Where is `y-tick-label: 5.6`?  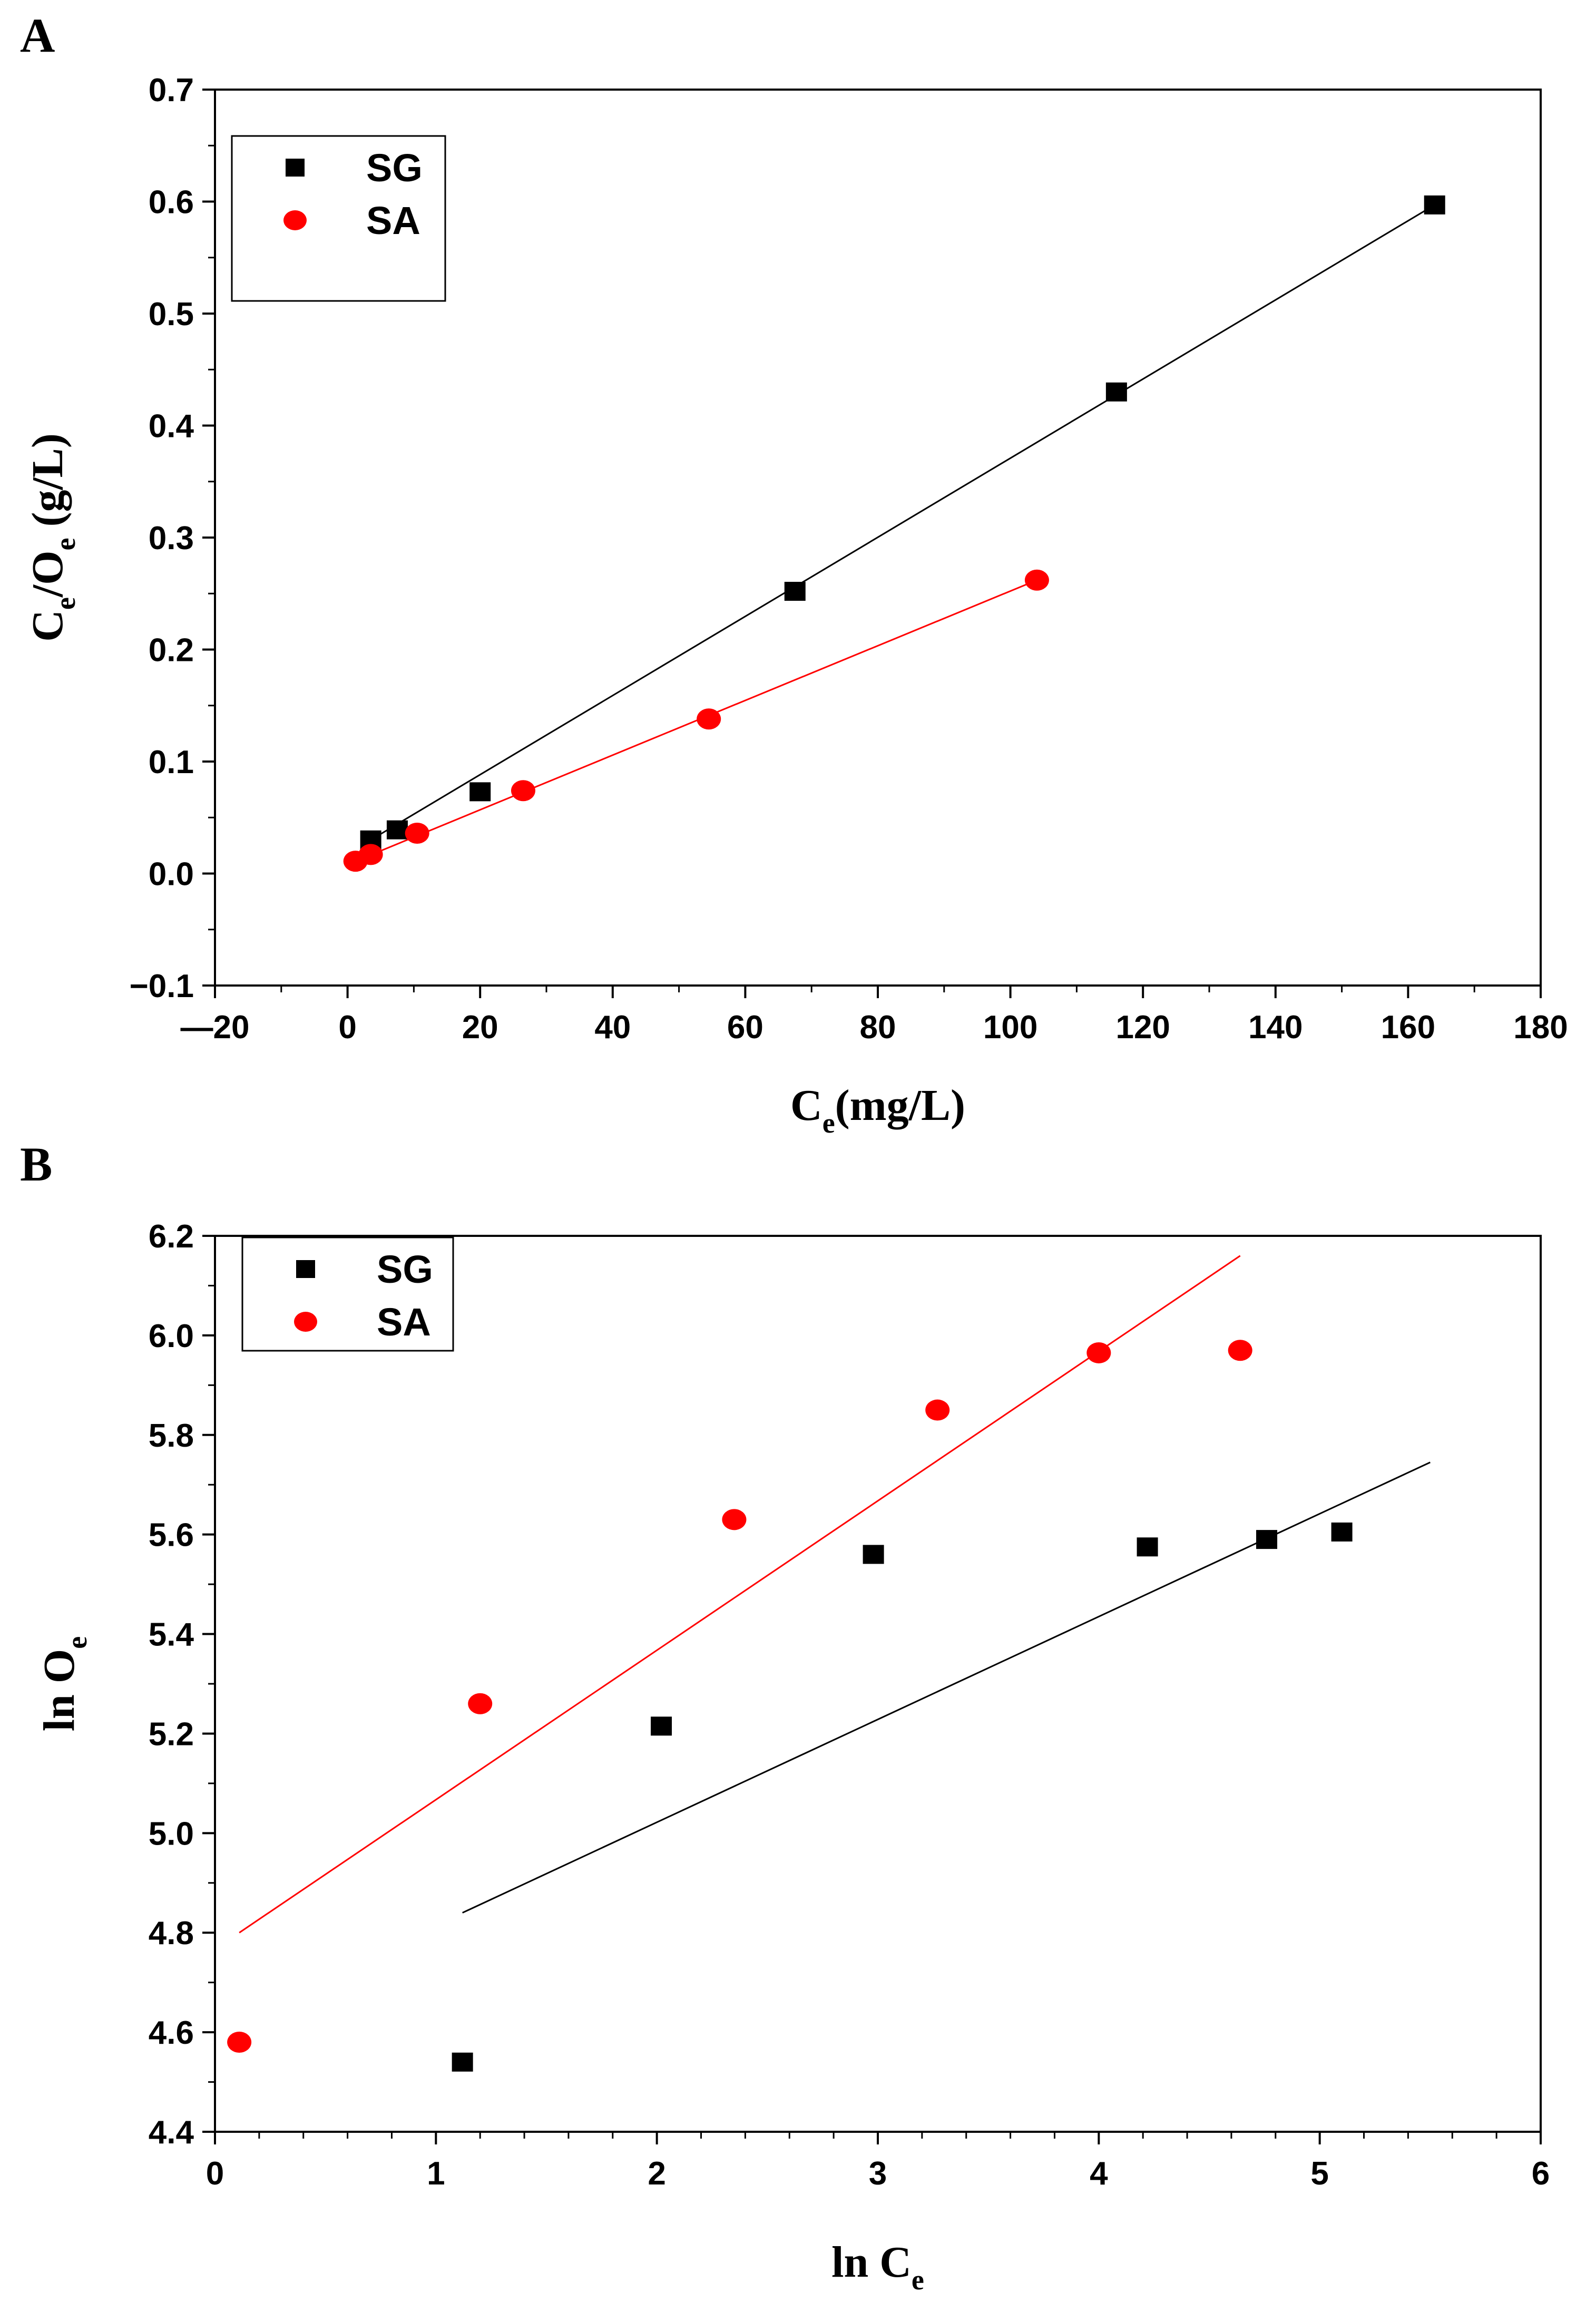
y-tick-label: 5.6 is located at coordinates (171, 1536).